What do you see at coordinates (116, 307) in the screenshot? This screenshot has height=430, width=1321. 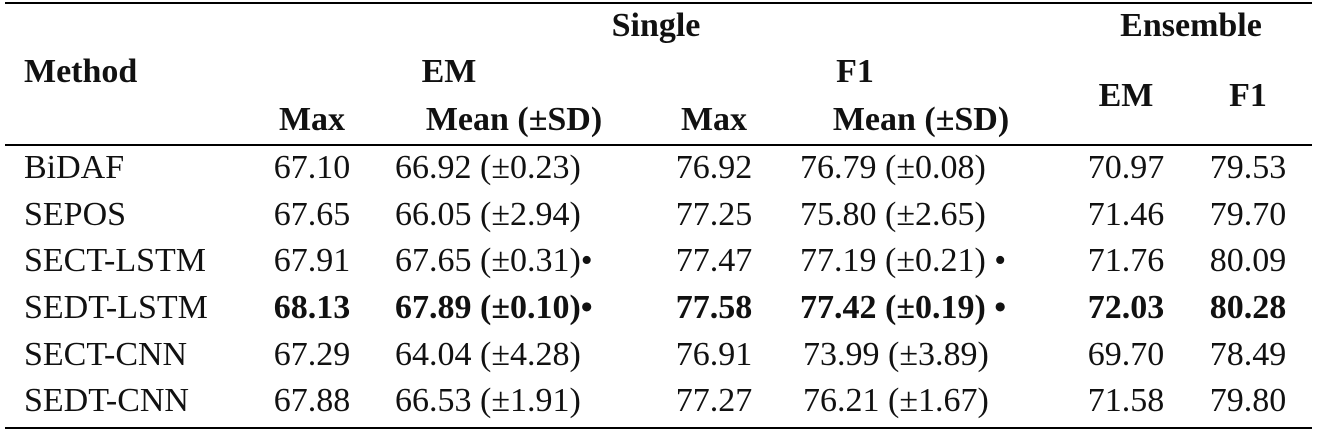 I see `cell-method: SEDT-LSTM` at bounding box center [116, 307].